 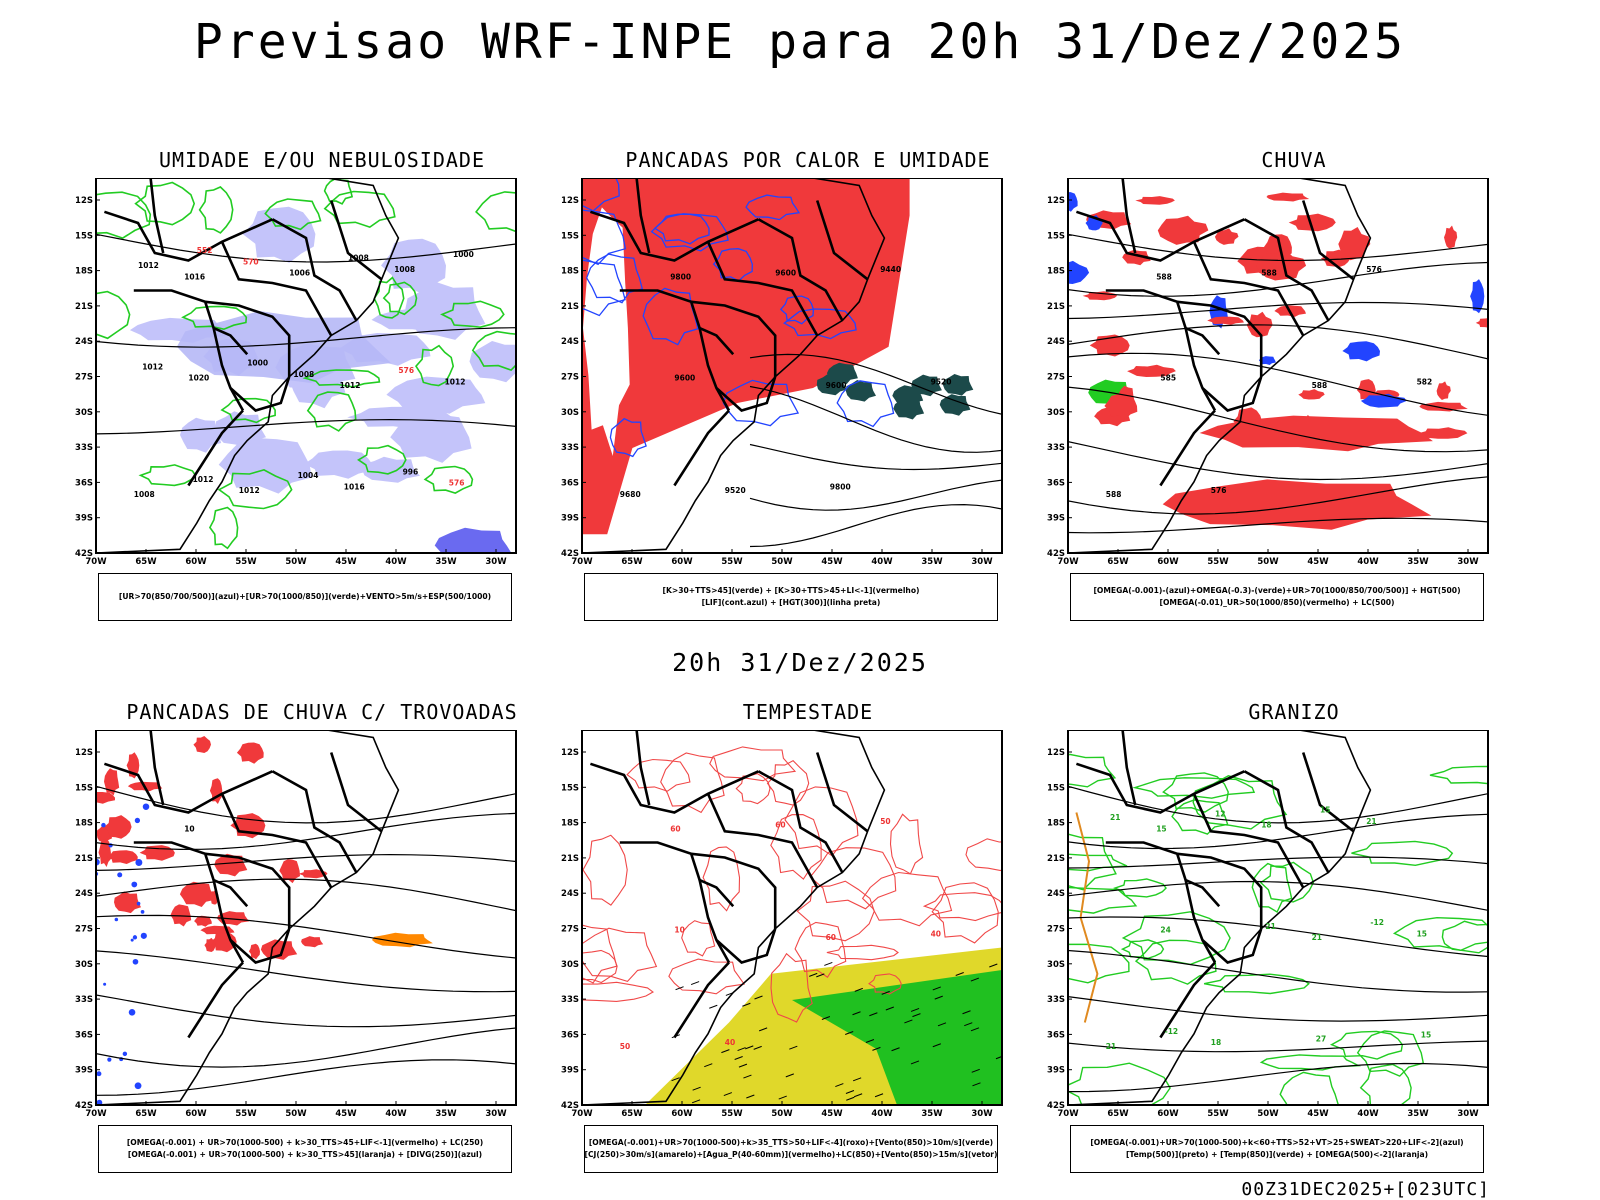 What do you see at coordinates (735, 490) in the screenshot?
I see `contour-label: 9520` at bounding box center [735, 490].